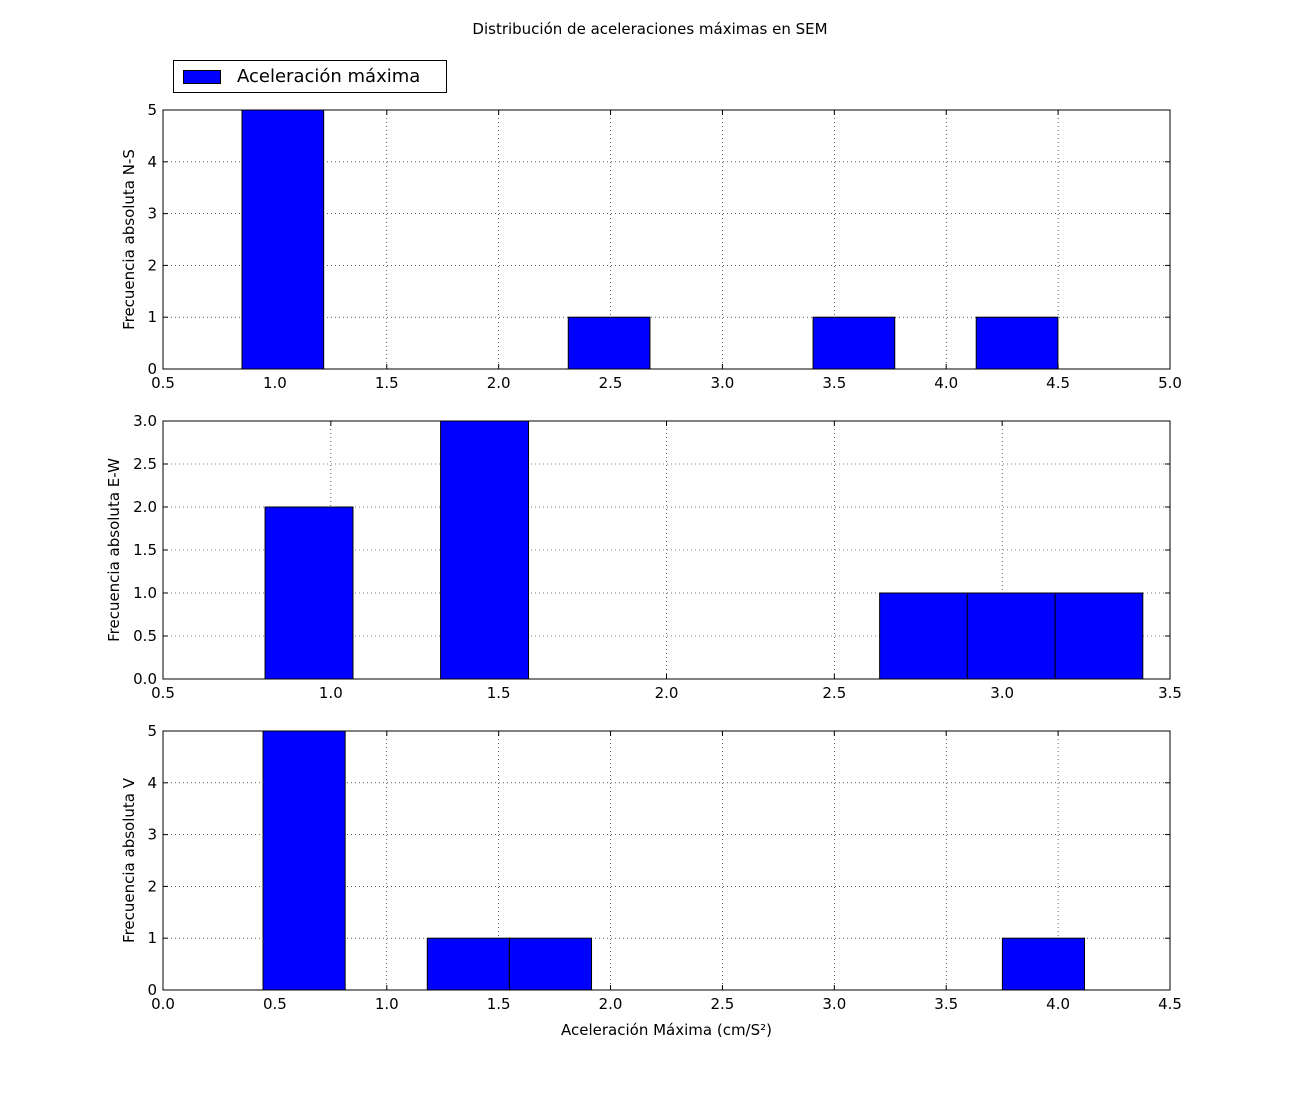  Describe the element at coordinates (145, 636) in the screenshot. I see `y-tick-label: 0.5` at that location.